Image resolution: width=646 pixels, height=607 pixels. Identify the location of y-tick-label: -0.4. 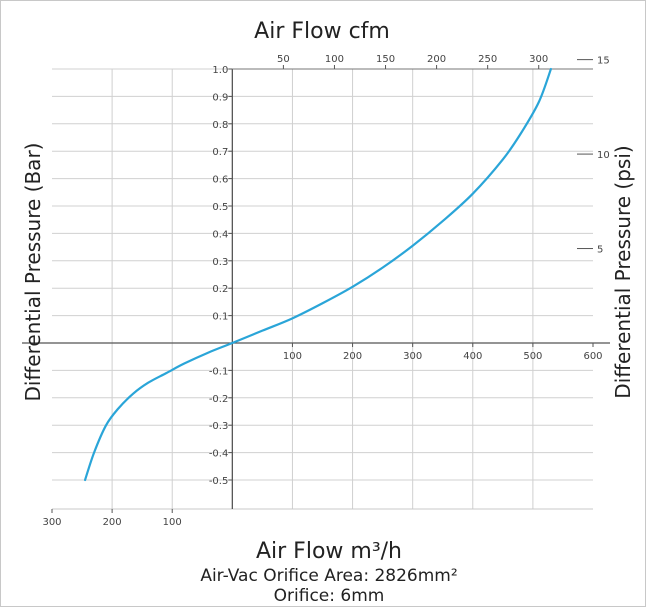
(219, 454).